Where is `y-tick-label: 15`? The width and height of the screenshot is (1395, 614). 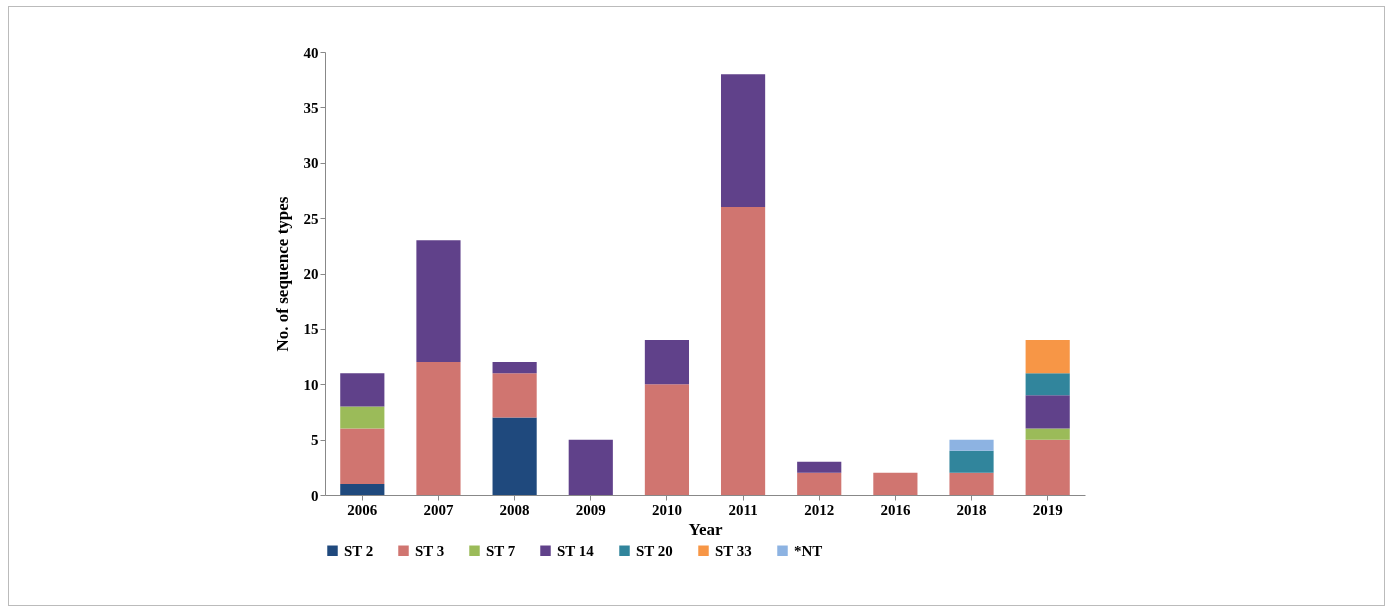 y-tick-label: 15 is located at coordinates (311, 329).